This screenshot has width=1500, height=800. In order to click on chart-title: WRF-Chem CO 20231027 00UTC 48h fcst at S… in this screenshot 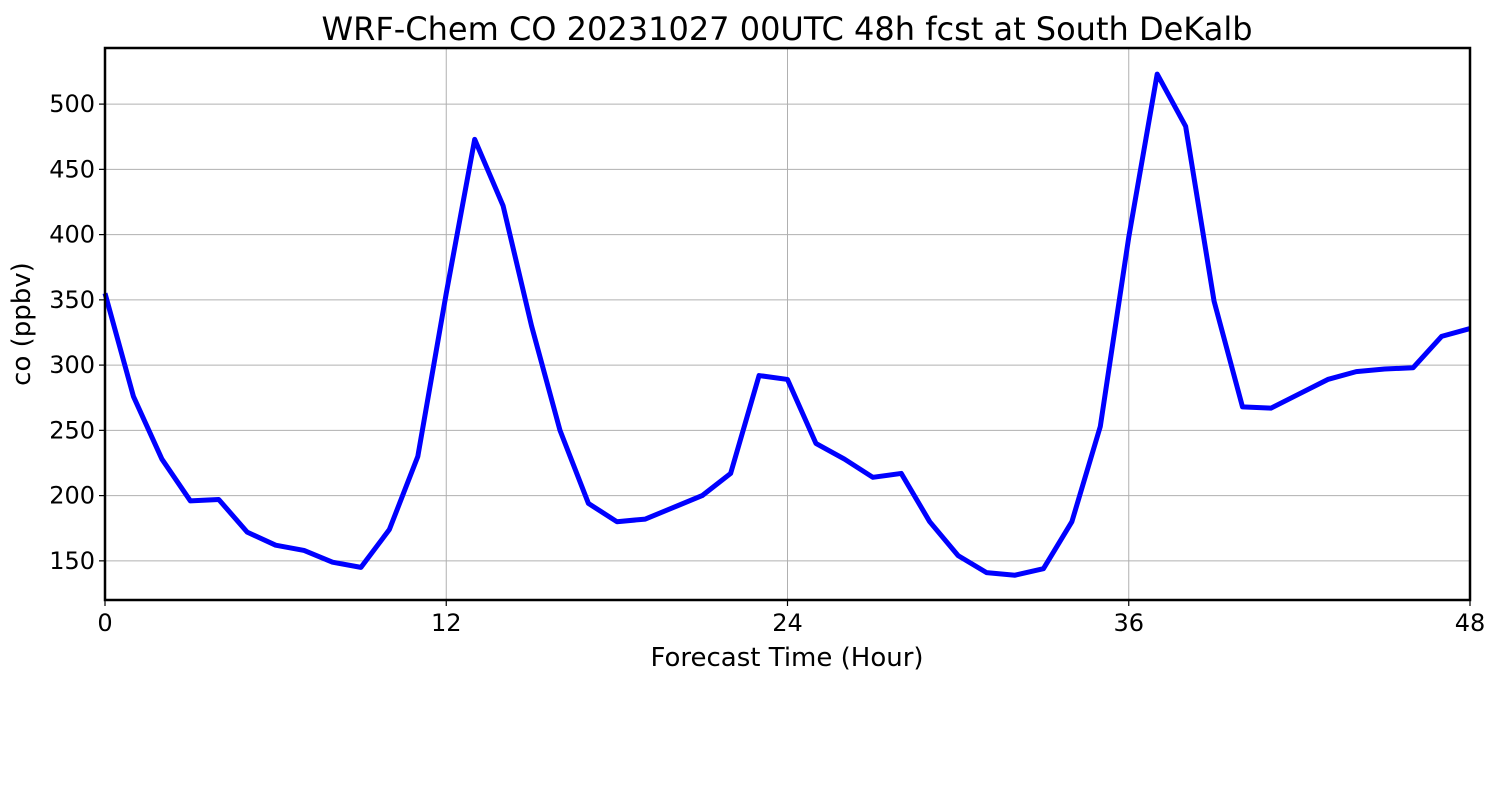, I will do `click(786, 29)`.